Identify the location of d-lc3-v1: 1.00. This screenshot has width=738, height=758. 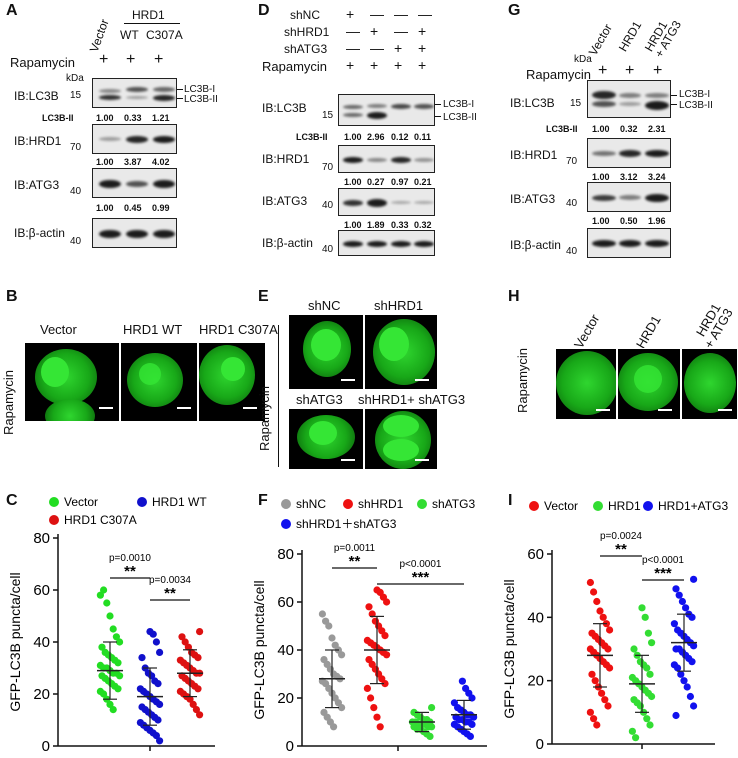
(353, 137).